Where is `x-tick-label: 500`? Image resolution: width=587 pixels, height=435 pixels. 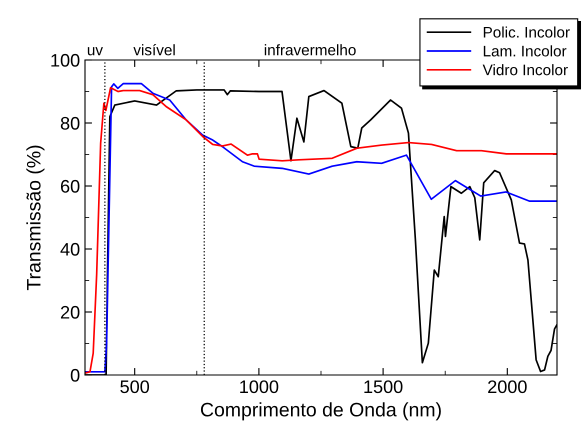 x-tick-label: 500 is located at coordinates (135, 387).